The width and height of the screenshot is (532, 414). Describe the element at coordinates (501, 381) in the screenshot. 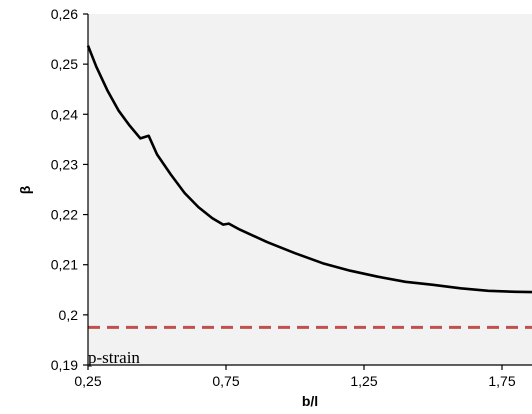

I see `x-tick-label: 1,75` at that location.